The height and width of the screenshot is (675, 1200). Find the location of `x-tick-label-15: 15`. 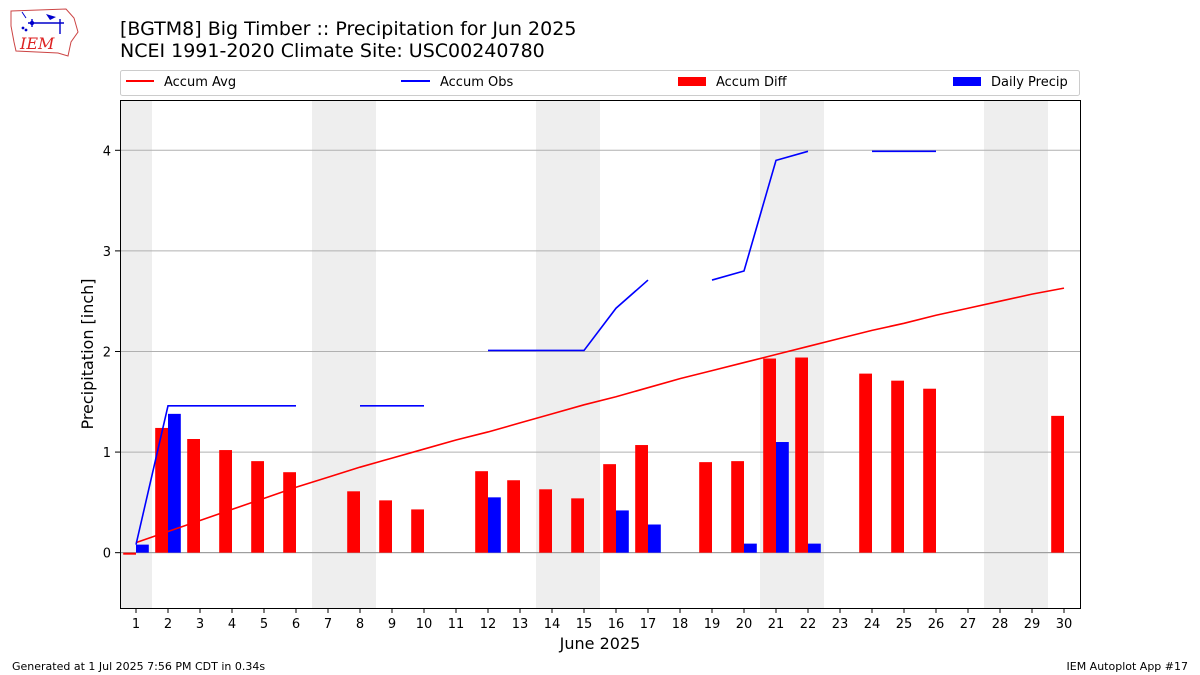

x-tick-label-15: 15 is located at coordinates (584, 624).